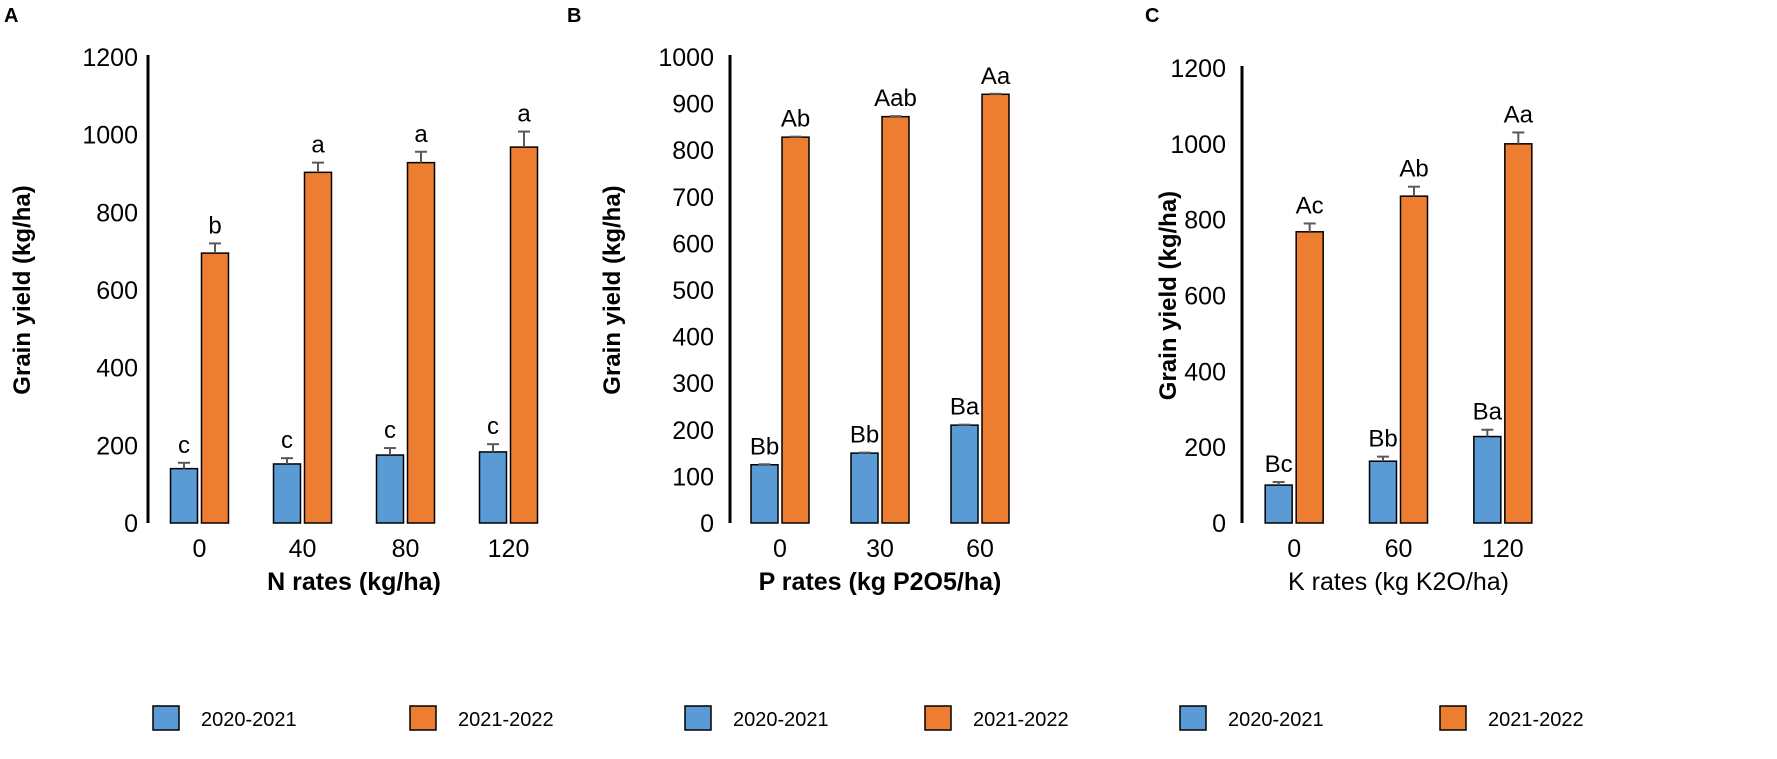 This screenshot has height=759, width=1777. What do you see at coordinates (354, 582) in the screenshot?
I see `x-axis-title: N rates (kg/ha)` at bounding box center [354, 582].